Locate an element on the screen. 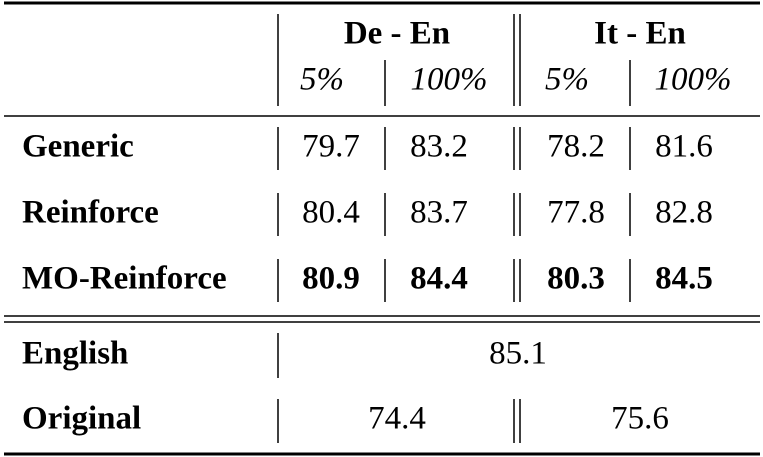 The height and width of the screenshot is (457, 763). group-header: It - En is located at coordinates (640, 34).